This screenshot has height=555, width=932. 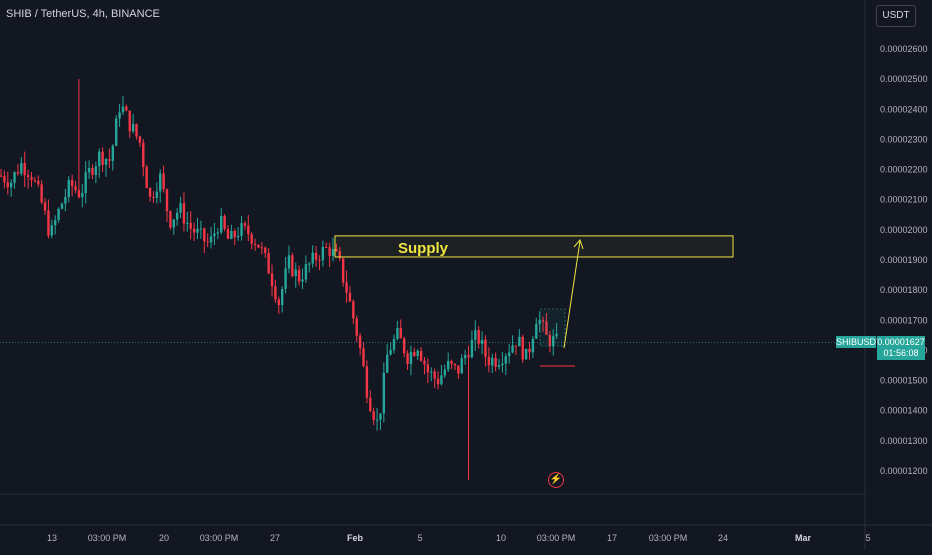 I want to click on price-tick-label: 0.00001700, so click(x=904, y=320).